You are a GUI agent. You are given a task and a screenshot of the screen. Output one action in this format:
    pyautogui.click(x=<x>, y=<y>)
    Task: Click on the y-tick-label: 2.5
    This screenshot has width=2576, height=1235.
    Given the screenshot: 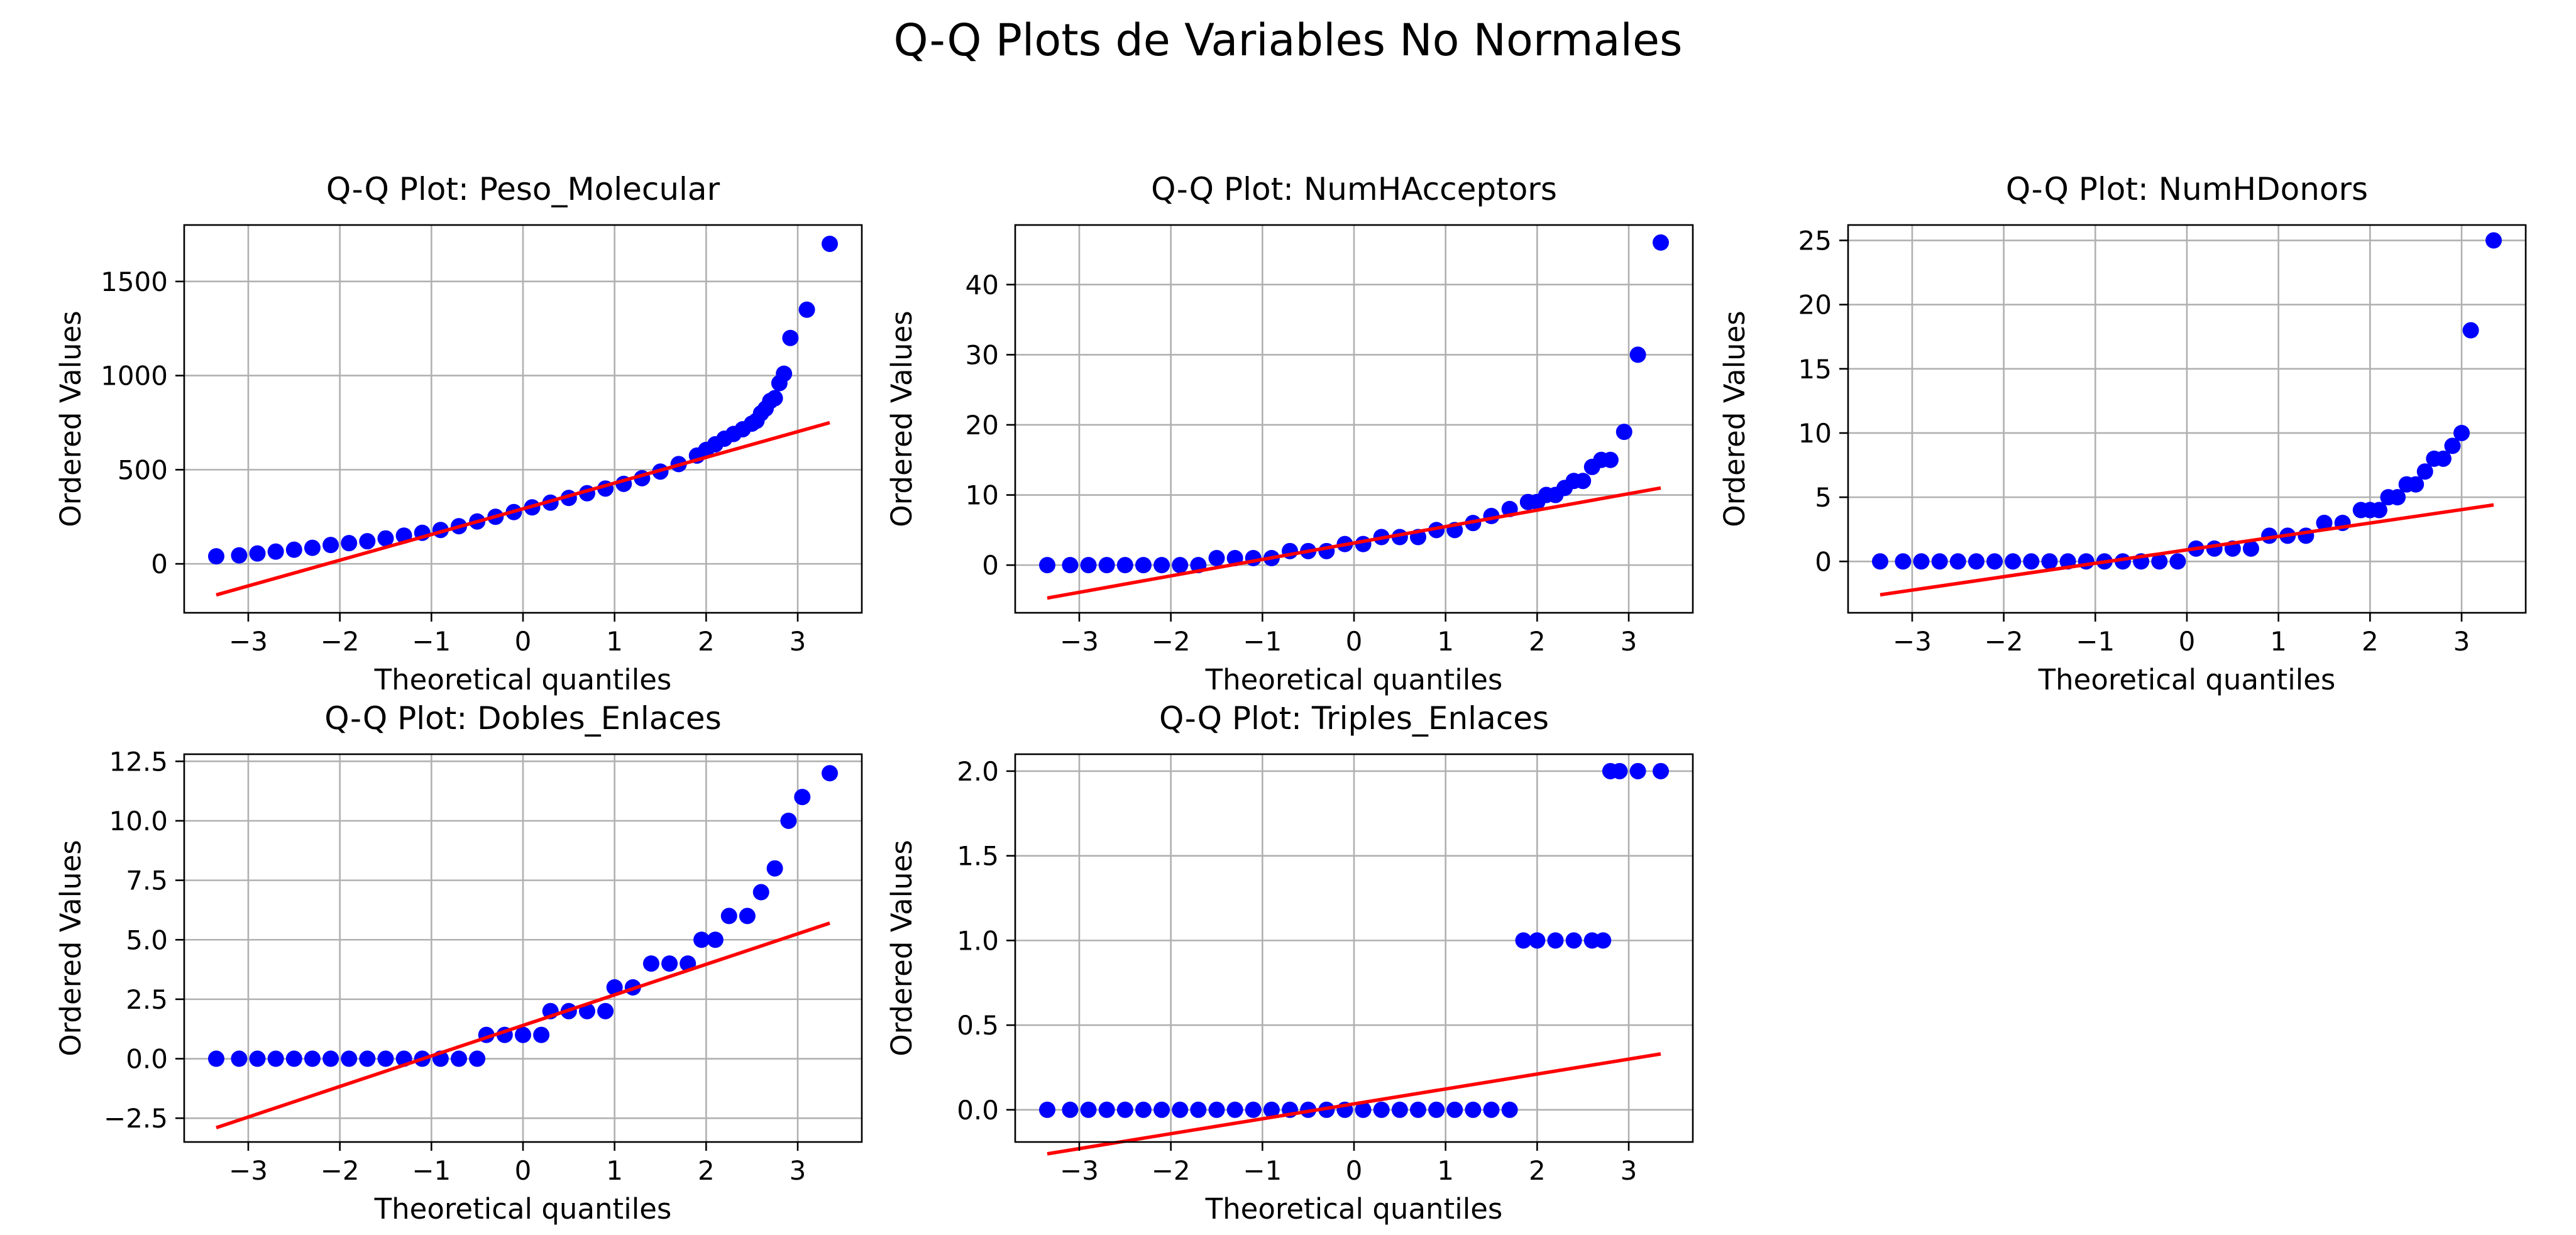 What is the action you would take?
    pyautogui.click(x=147, y=999)
    